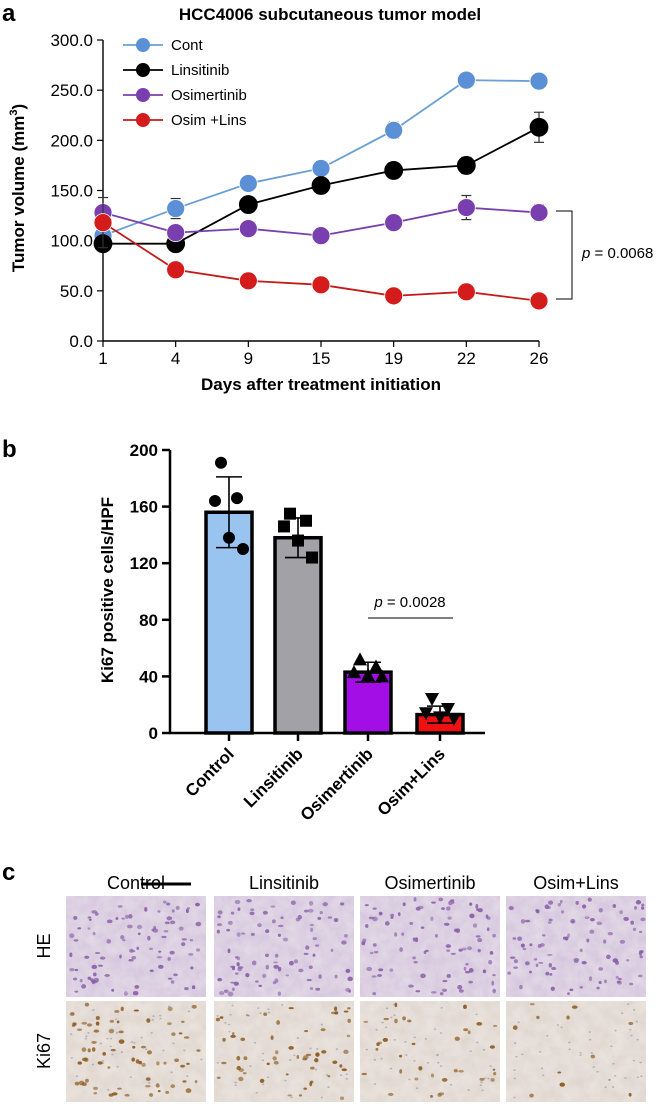 Image resolution: width=660 pixels, height=1105 pixels. Describe the element at coordinates (71, 241) in the screenshot. I see `chart-a-y-tick-label: 100.0` at that location.